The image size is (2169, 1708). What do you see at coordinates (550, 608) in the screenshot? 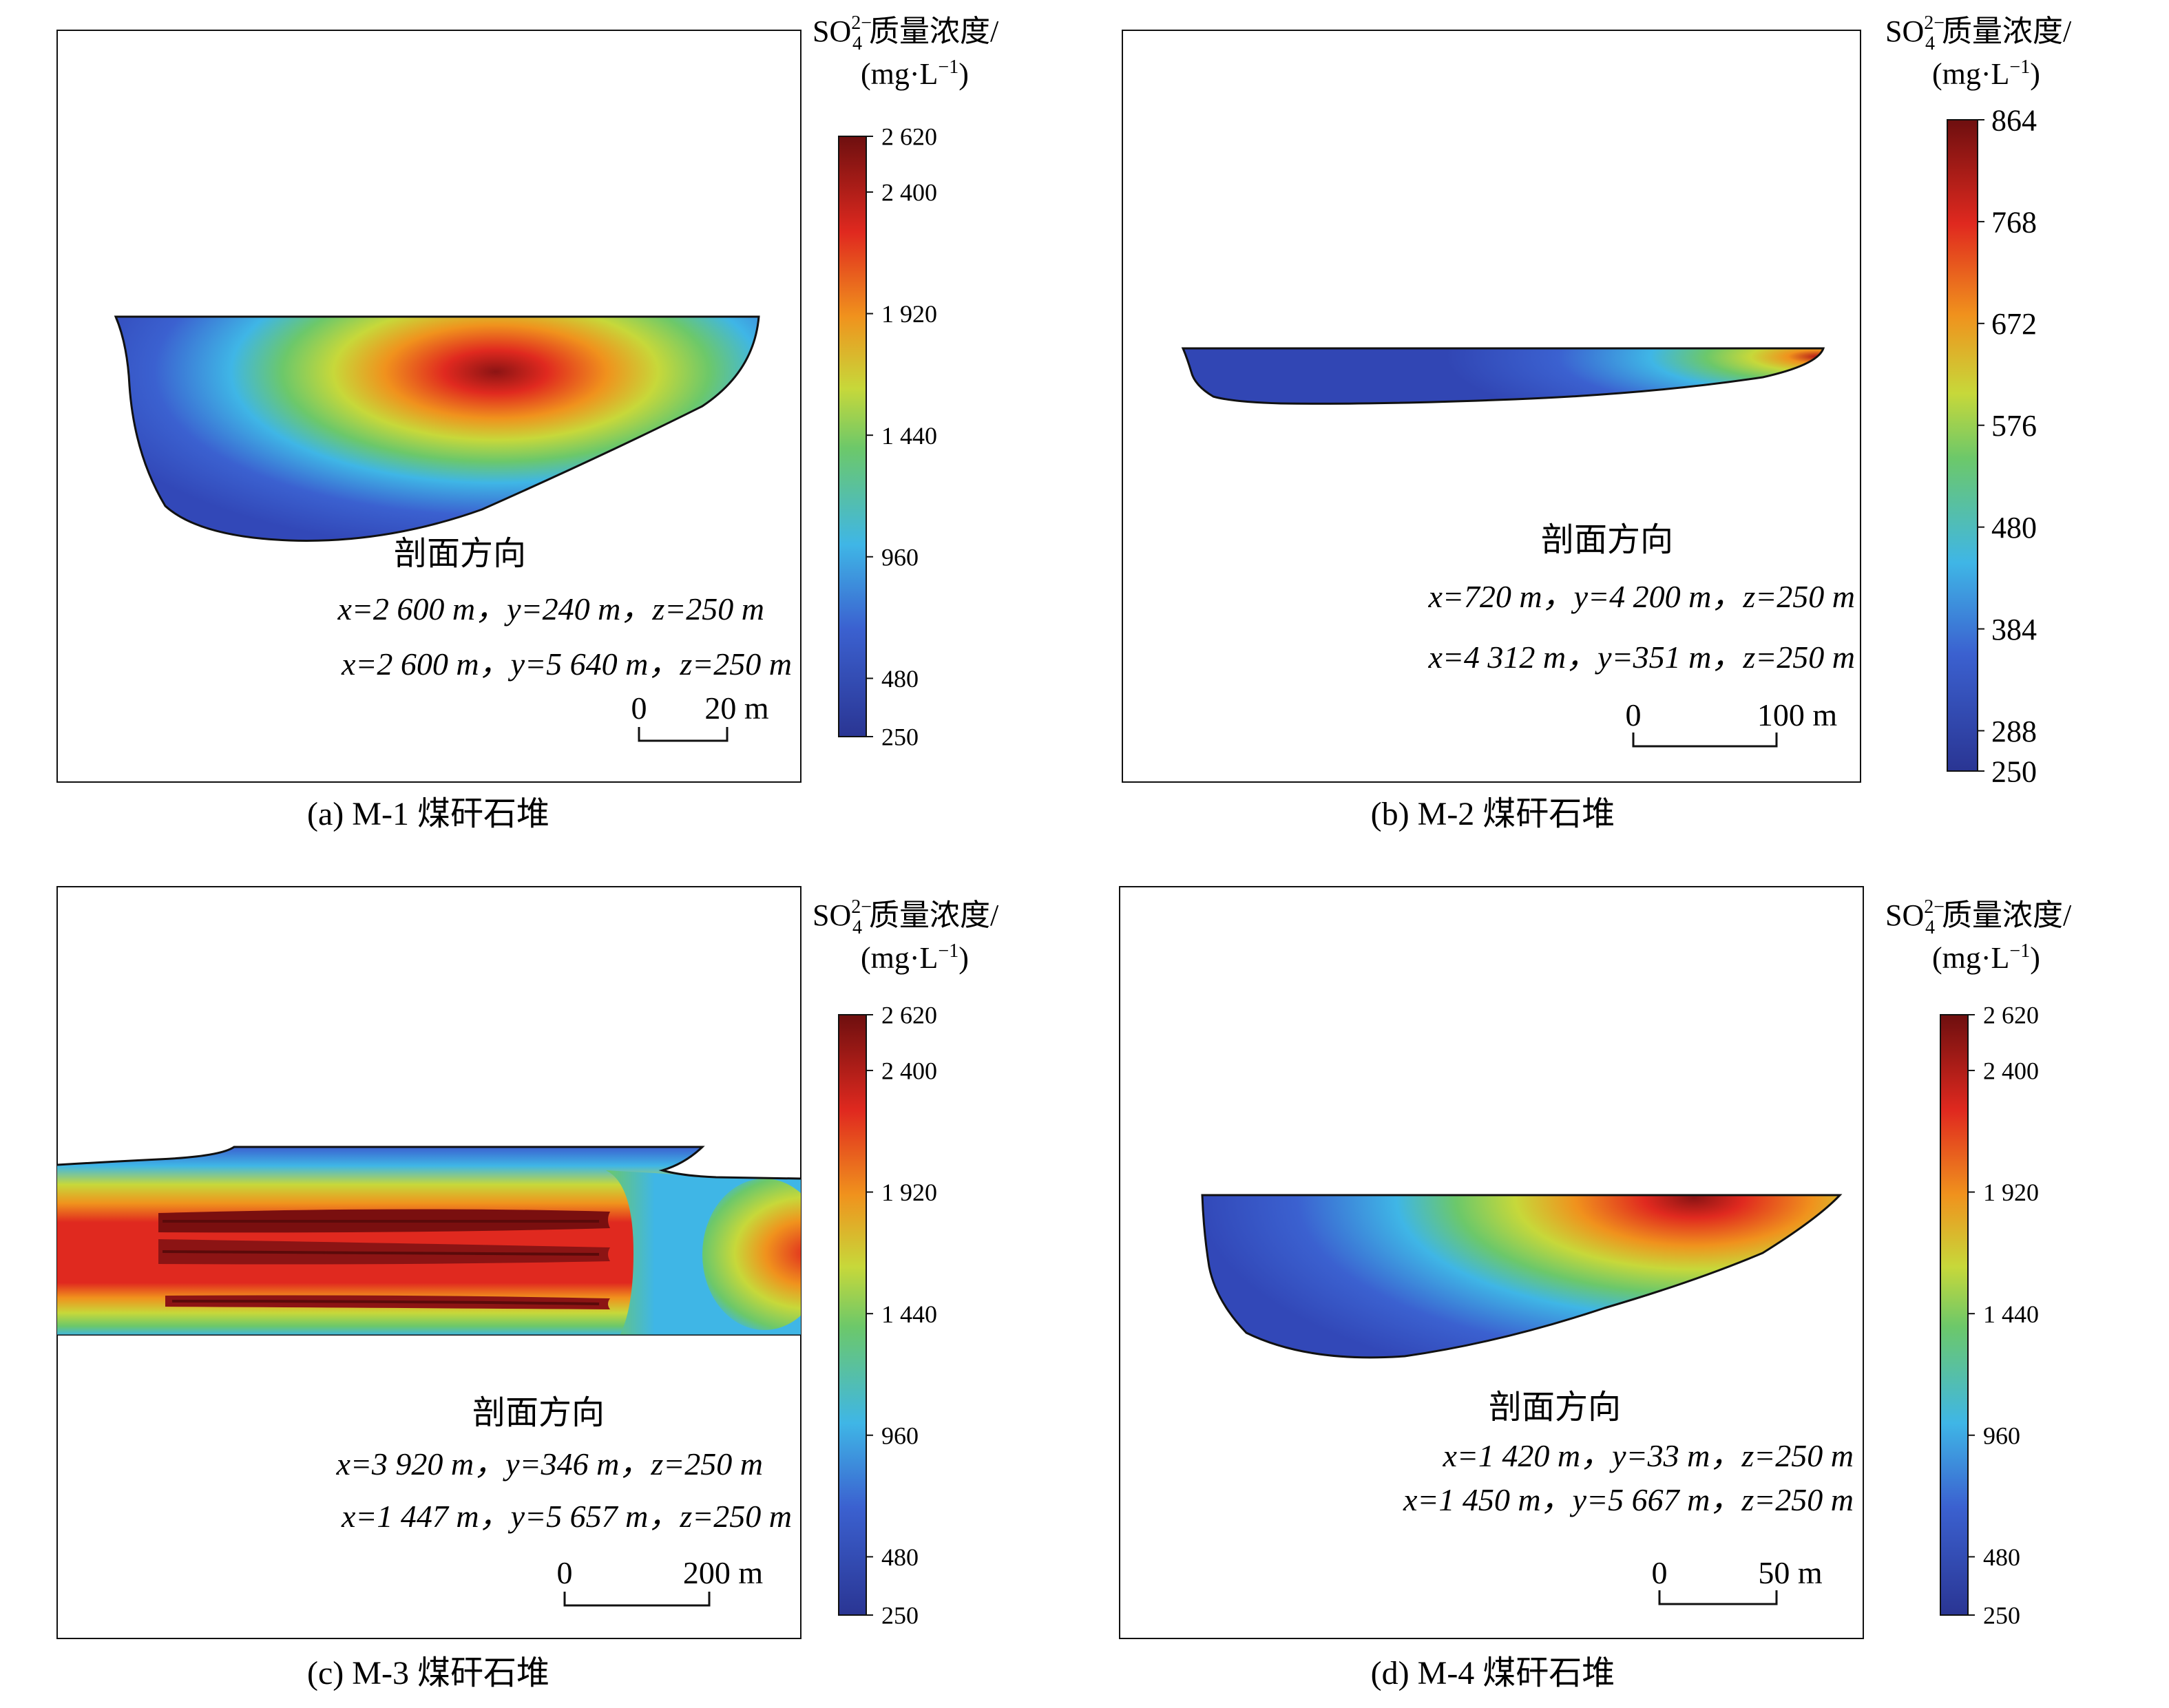
I see `profile-direction-line1: x=2 600 m，y=240 m，z=250 m` at bounding box center [550, 608].